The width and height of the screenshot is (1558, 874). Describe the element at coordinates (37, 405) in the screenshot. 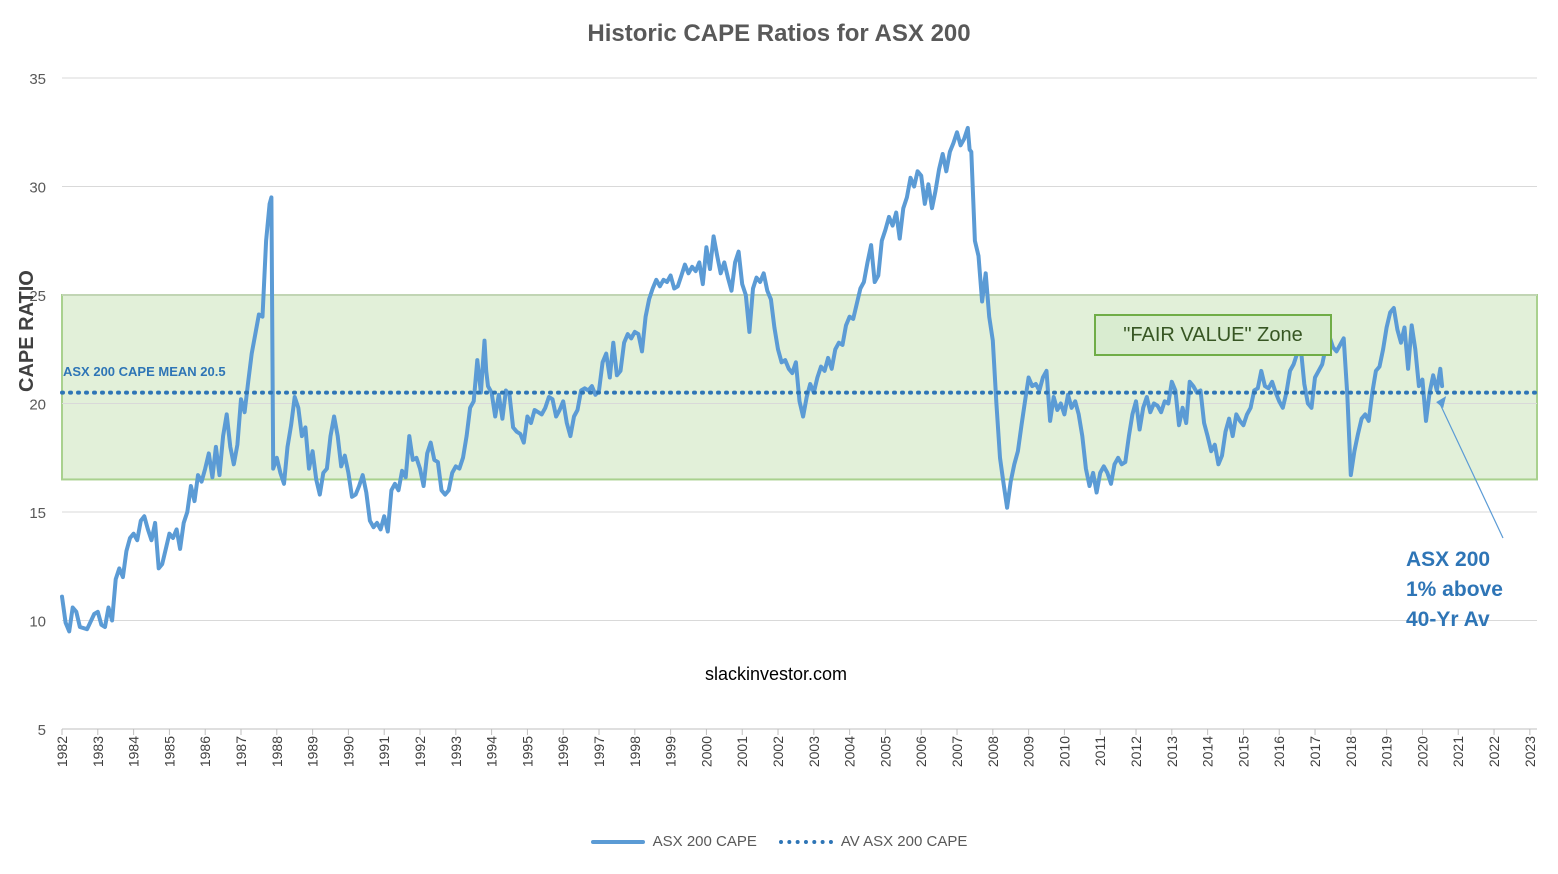

I see `y-tick-label-20: 20` at that location.